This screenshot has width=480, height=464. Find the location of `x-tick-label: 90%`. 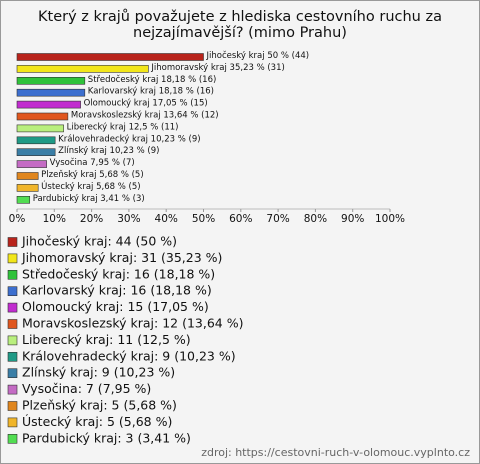

x-tick-label: 90% is located at coordinates (352, 219).